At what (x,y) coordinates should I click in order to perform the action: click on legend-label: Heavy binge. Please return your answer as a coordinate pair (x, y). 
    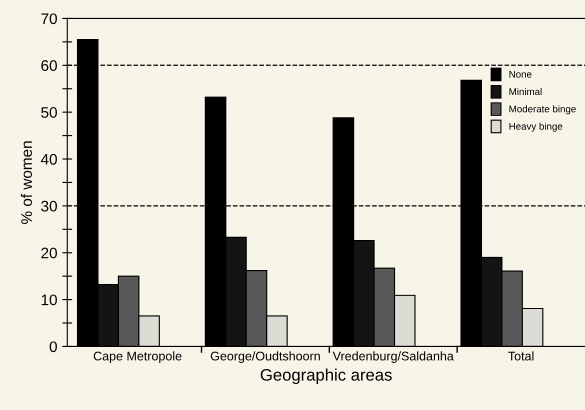
    Looking at the image, I should click on (535, 127).